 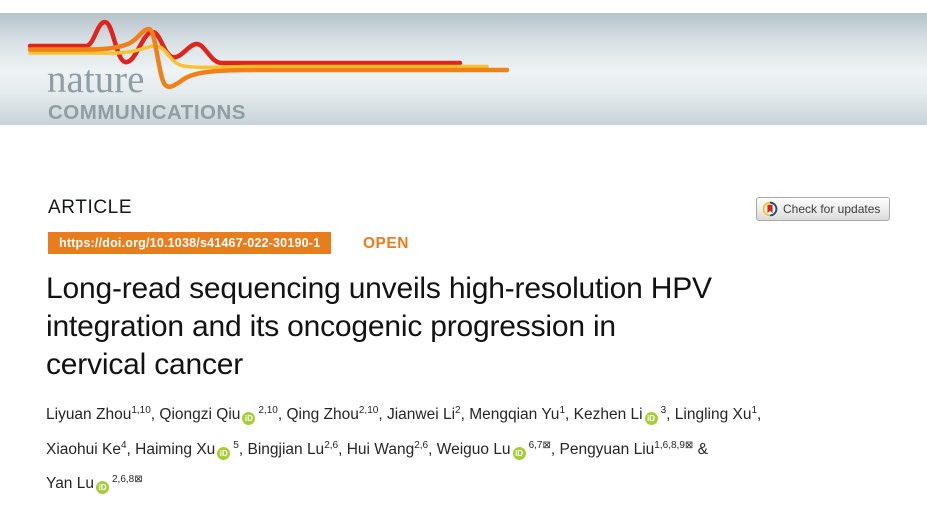 I want to click on author-name: Weiguo Lu, so click(x=473, y=449).